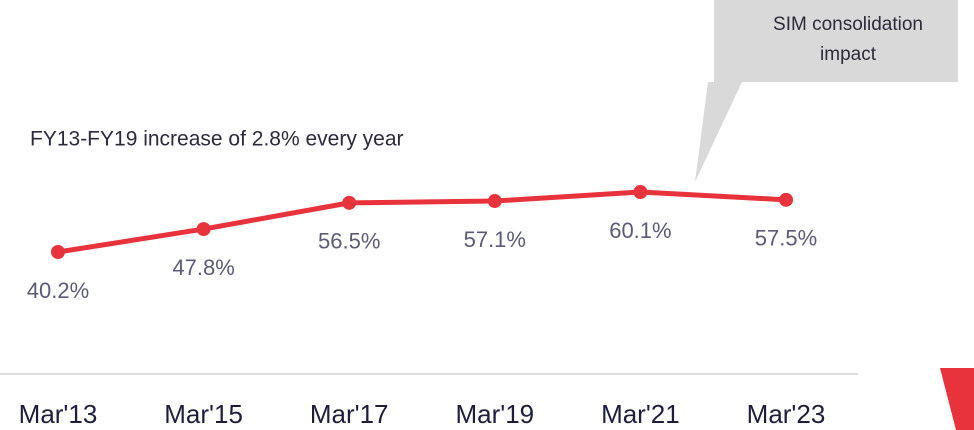  What do you see at coordinates (494, 414) in the screenshot?
I see `x-tick-label: Mar'19` at bounding box center [494, 414].